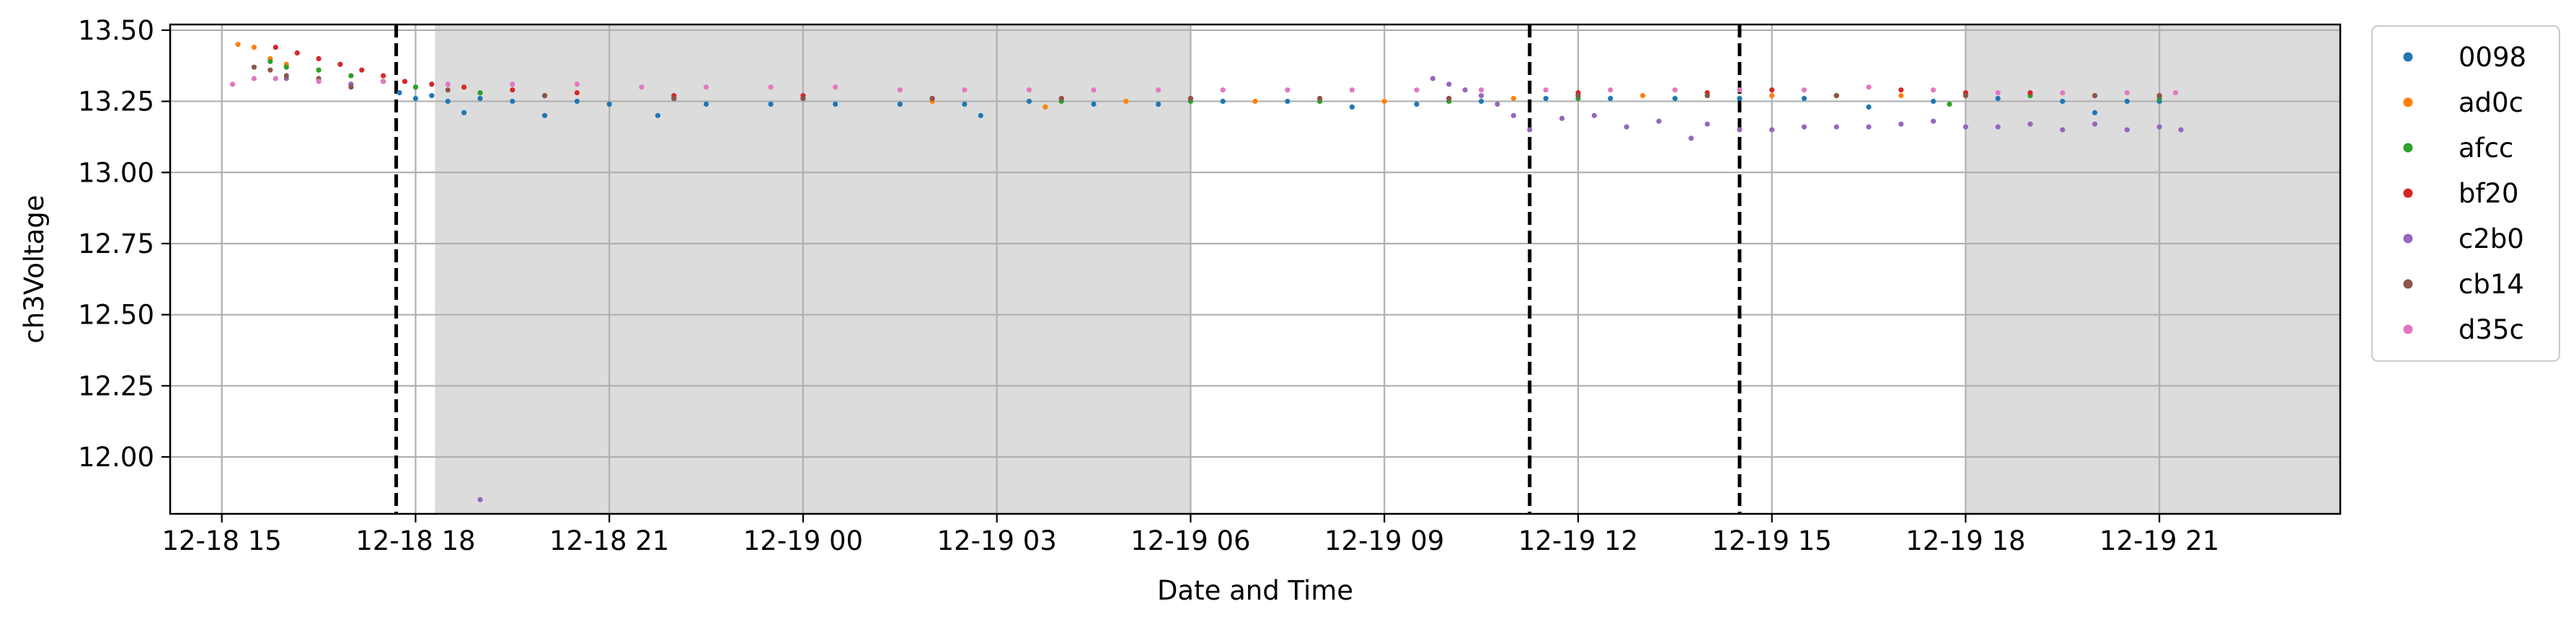 The image size is (2576, 627). What do you see at coordinates (1204, 86) in the screenshot?
I see `series-d35c` at bounding box center [1204, 86].